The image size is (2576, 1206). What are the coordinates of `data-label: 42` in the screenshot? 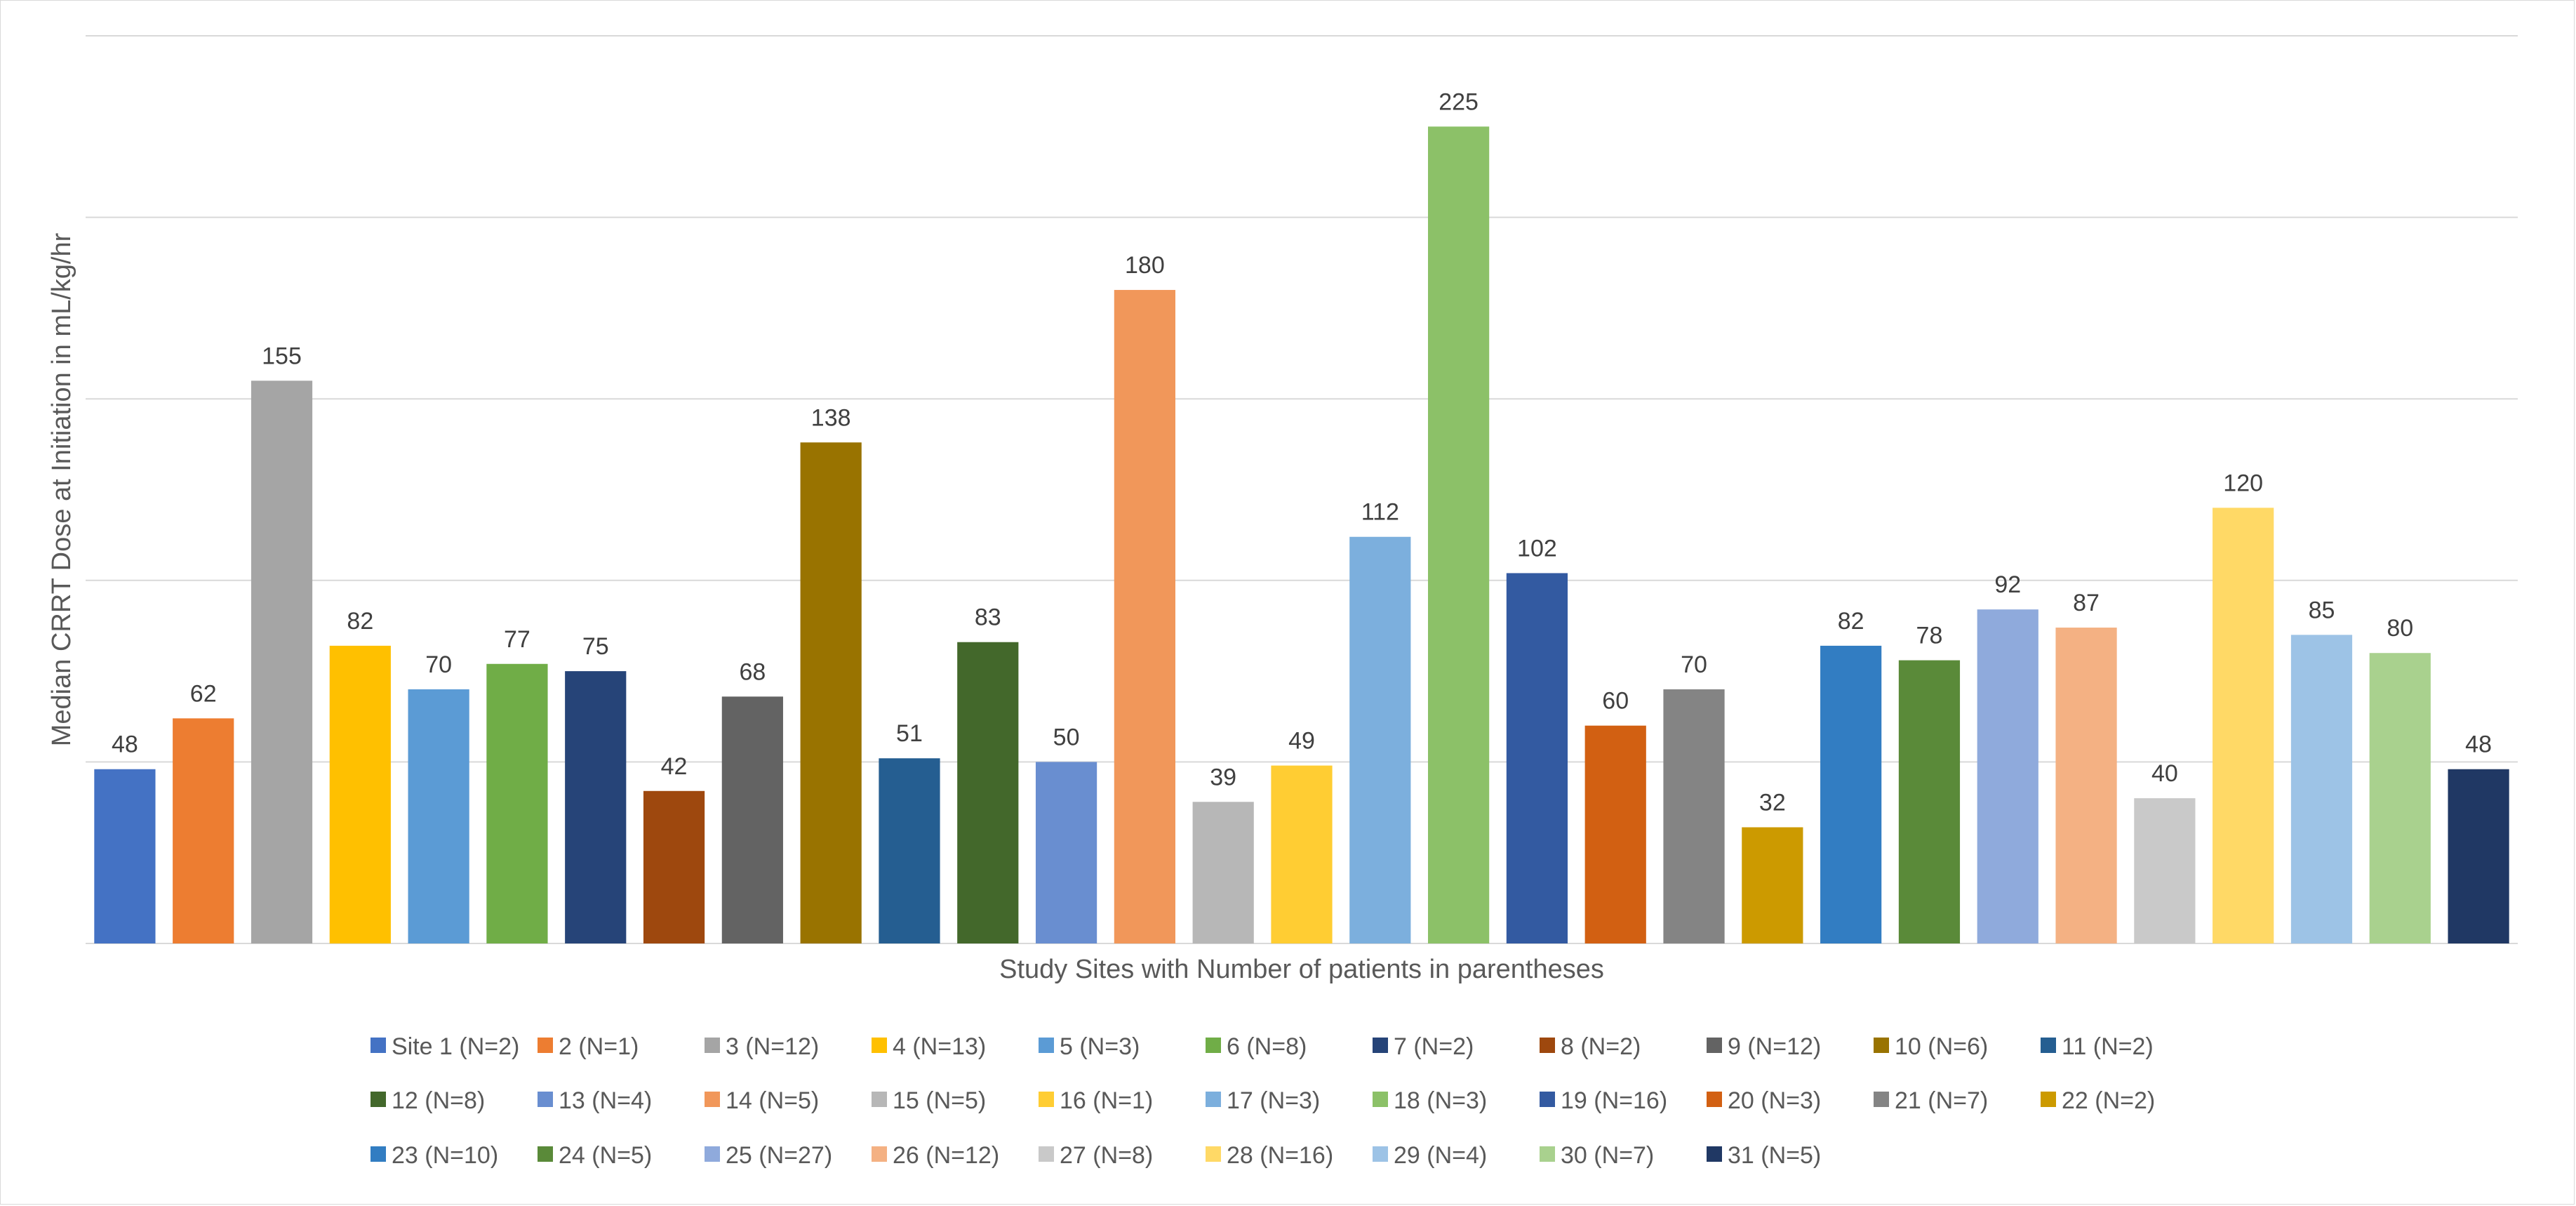 It's located at (674, 767).